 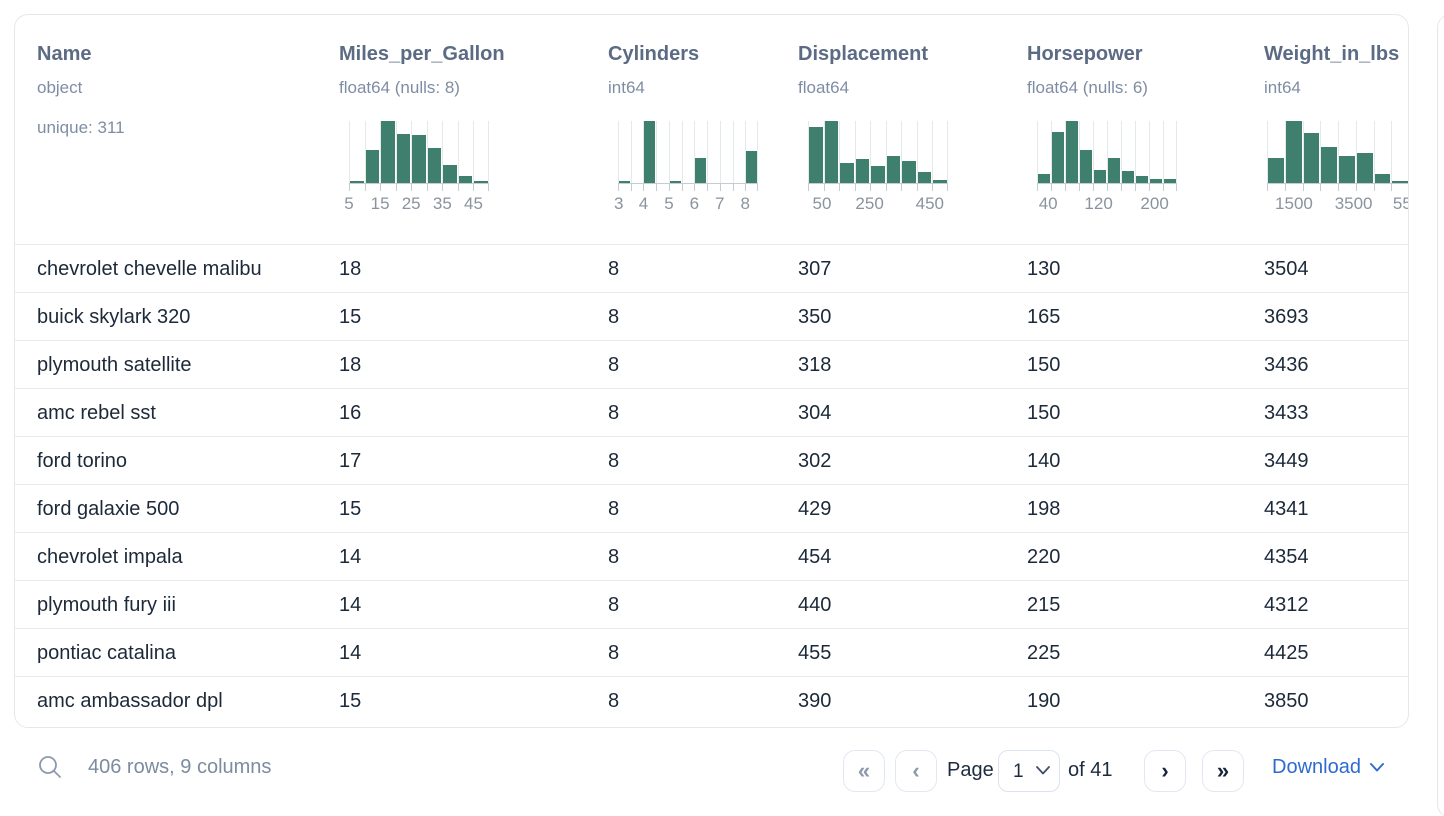 I want to click on cell: 350, so click(x=815, y=317).